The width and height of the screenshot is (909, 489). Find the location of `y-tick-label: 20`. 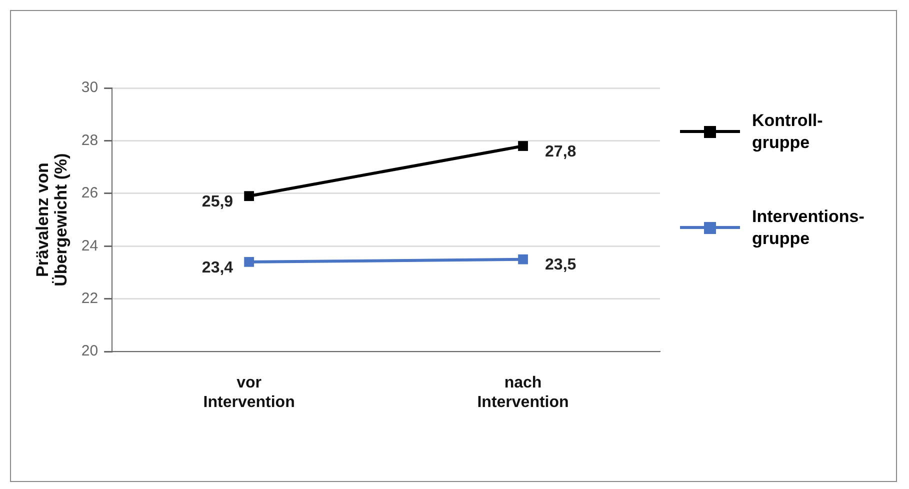

y-tick-label: 20 is located at coordinates (89, 351).